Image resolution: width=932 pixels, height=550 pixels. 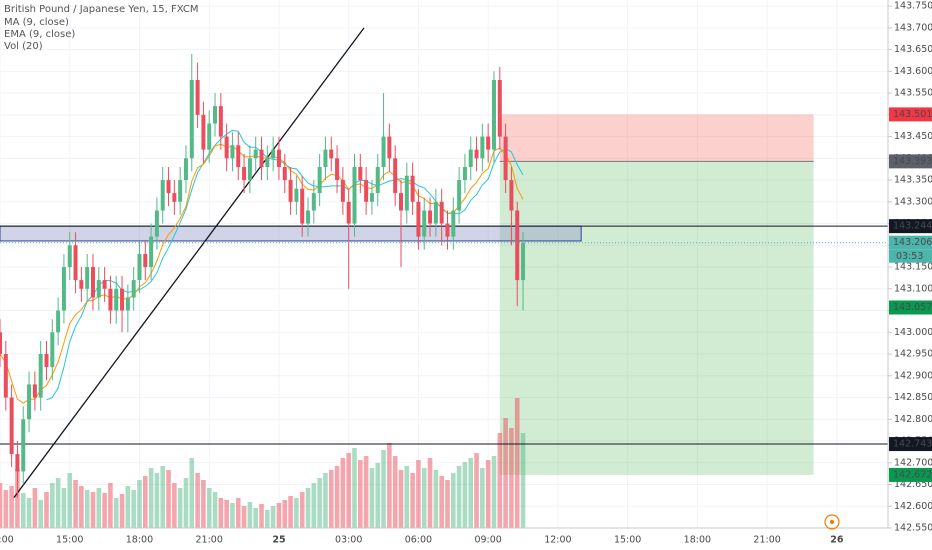 I want to click on x-tick-label: 18:00, so click(x=139, y=540).